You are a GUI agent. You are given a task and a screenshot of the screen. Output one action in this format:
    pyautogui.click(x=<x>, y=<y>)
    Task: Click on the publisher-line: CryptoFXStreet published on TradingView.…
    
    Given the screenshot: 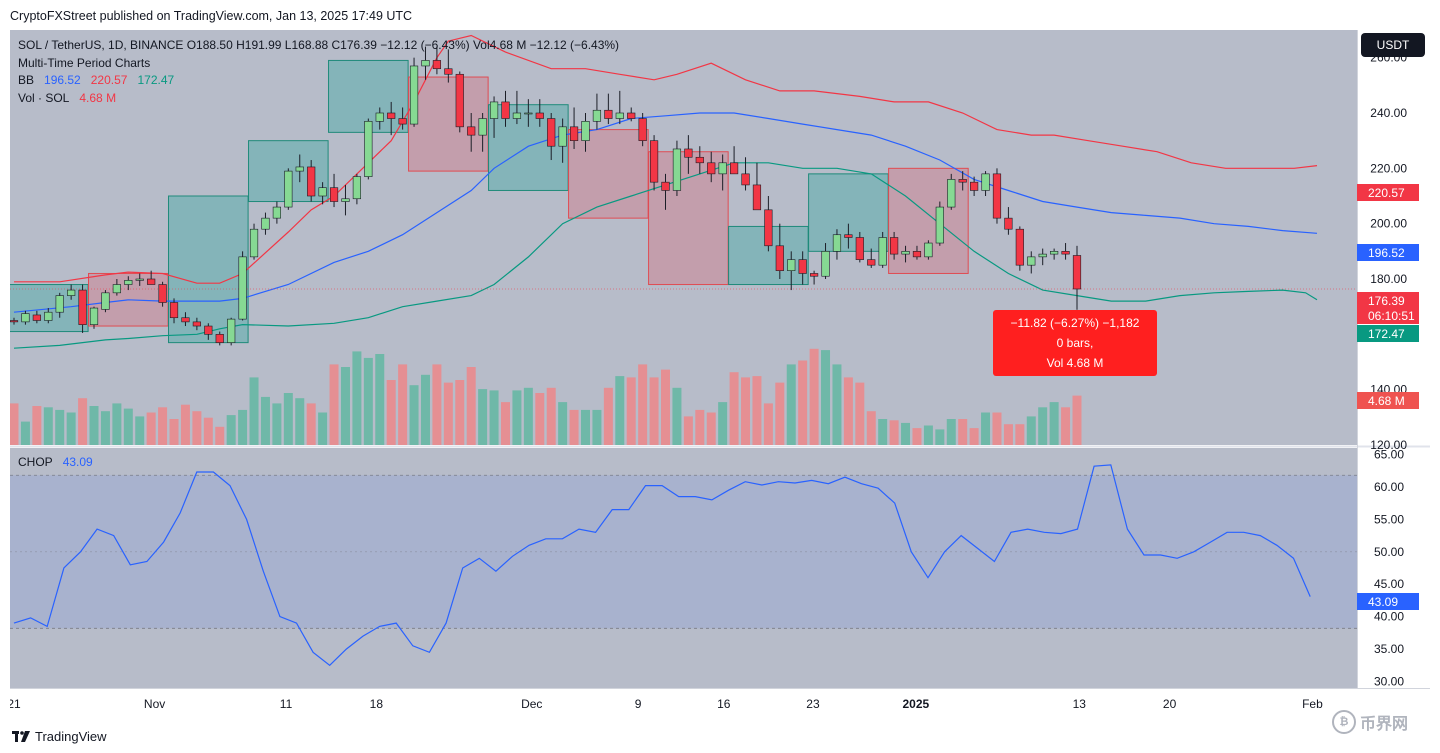 What is the action you would take?
    pyautogui.click(x=211, y=16)
    